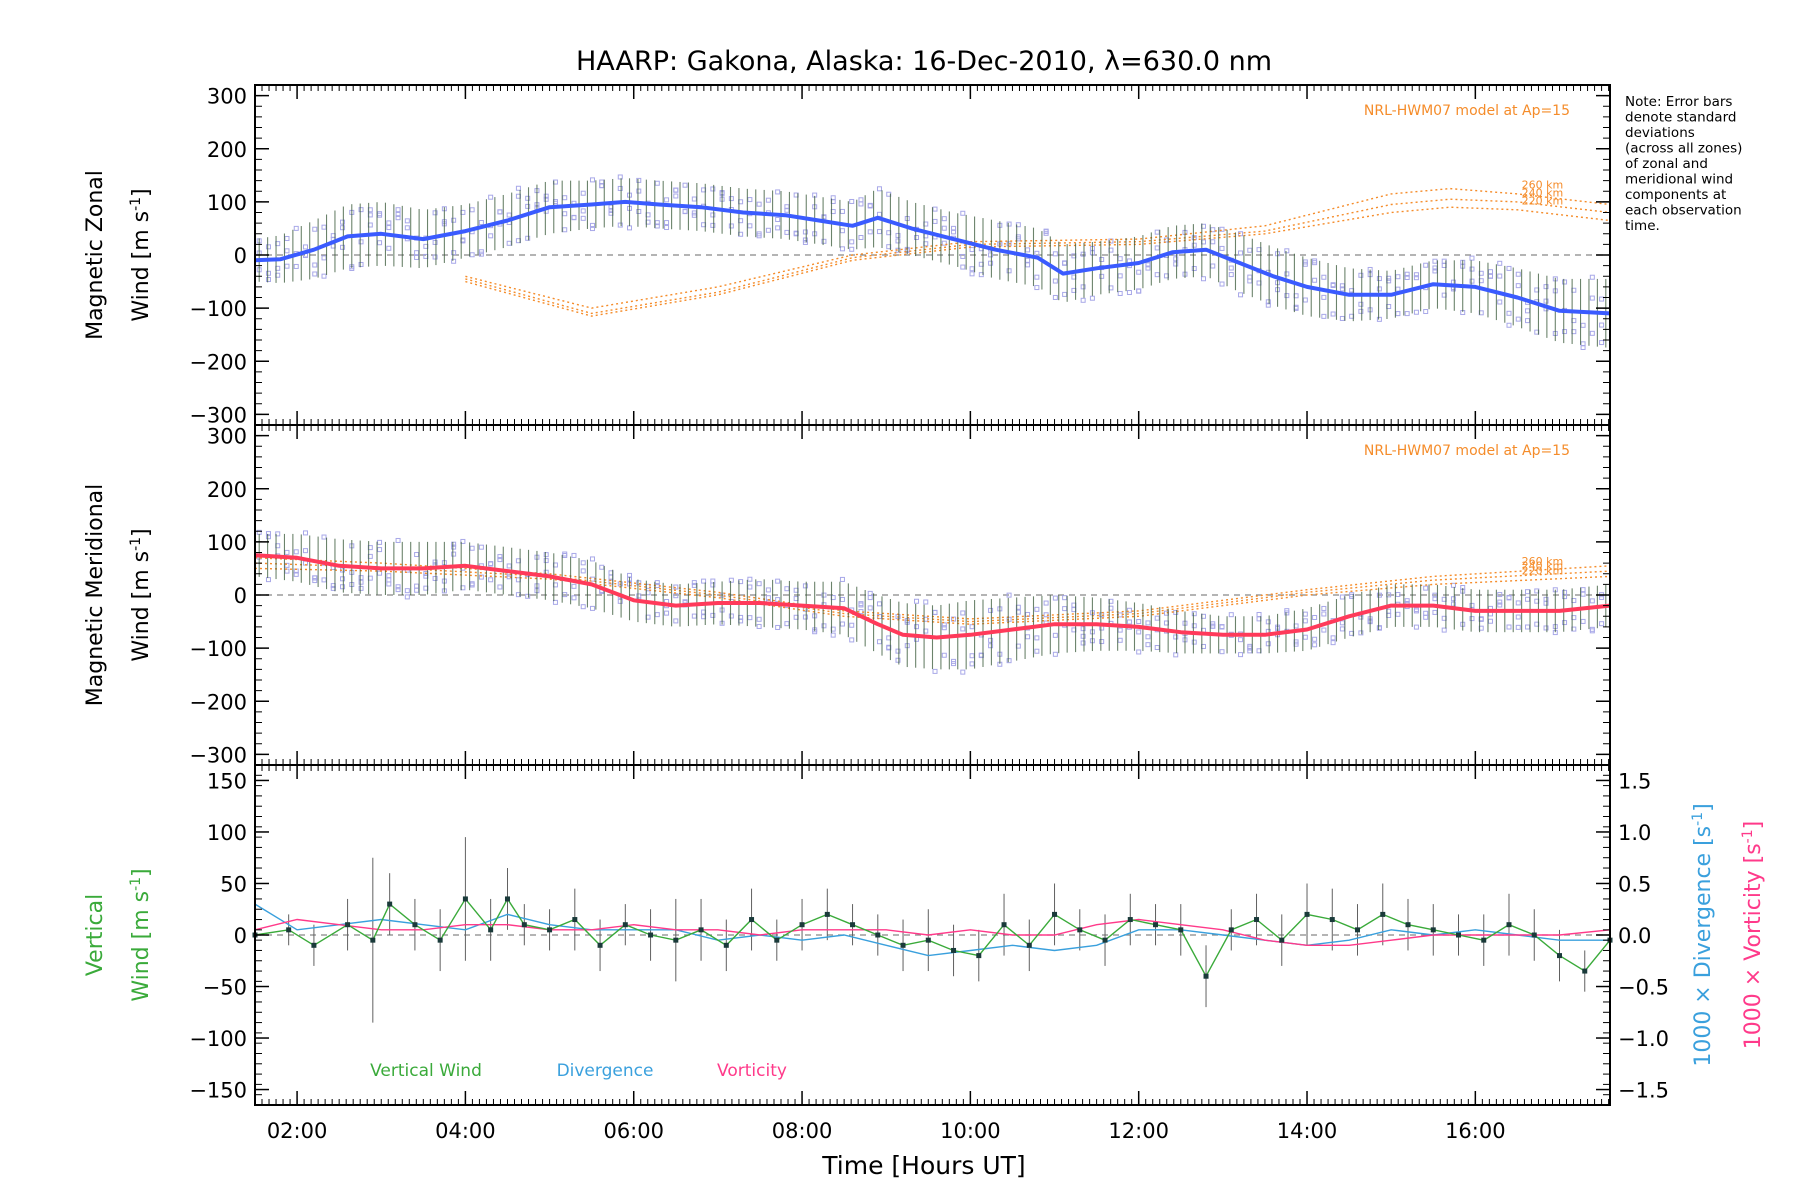 The width and height of the screenshot is (1800, 1200). Describe the element at coordinates (218, 755) in the screenshot. I see `y-tick-label: −300` at that location.